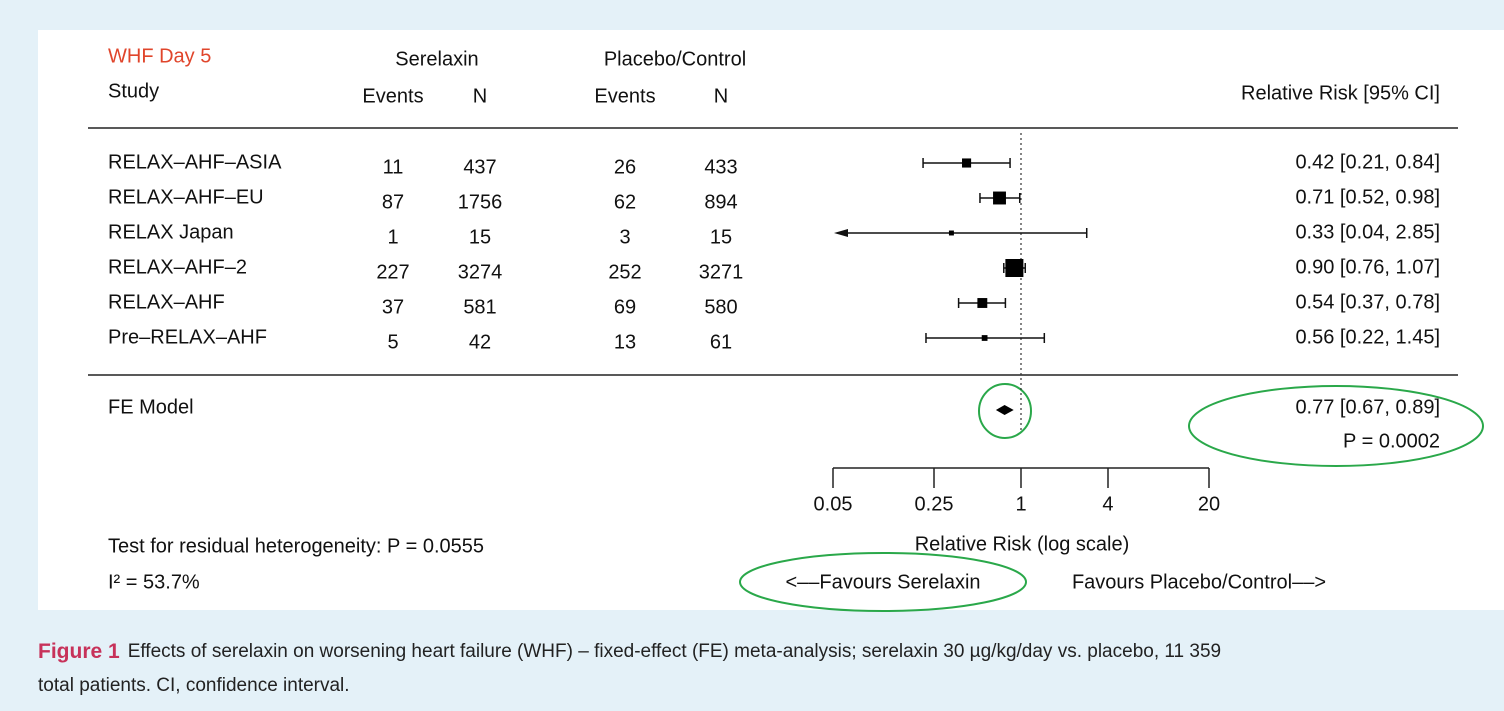  I want to click on model-p: P = 0.0002, so click(1391, 441).